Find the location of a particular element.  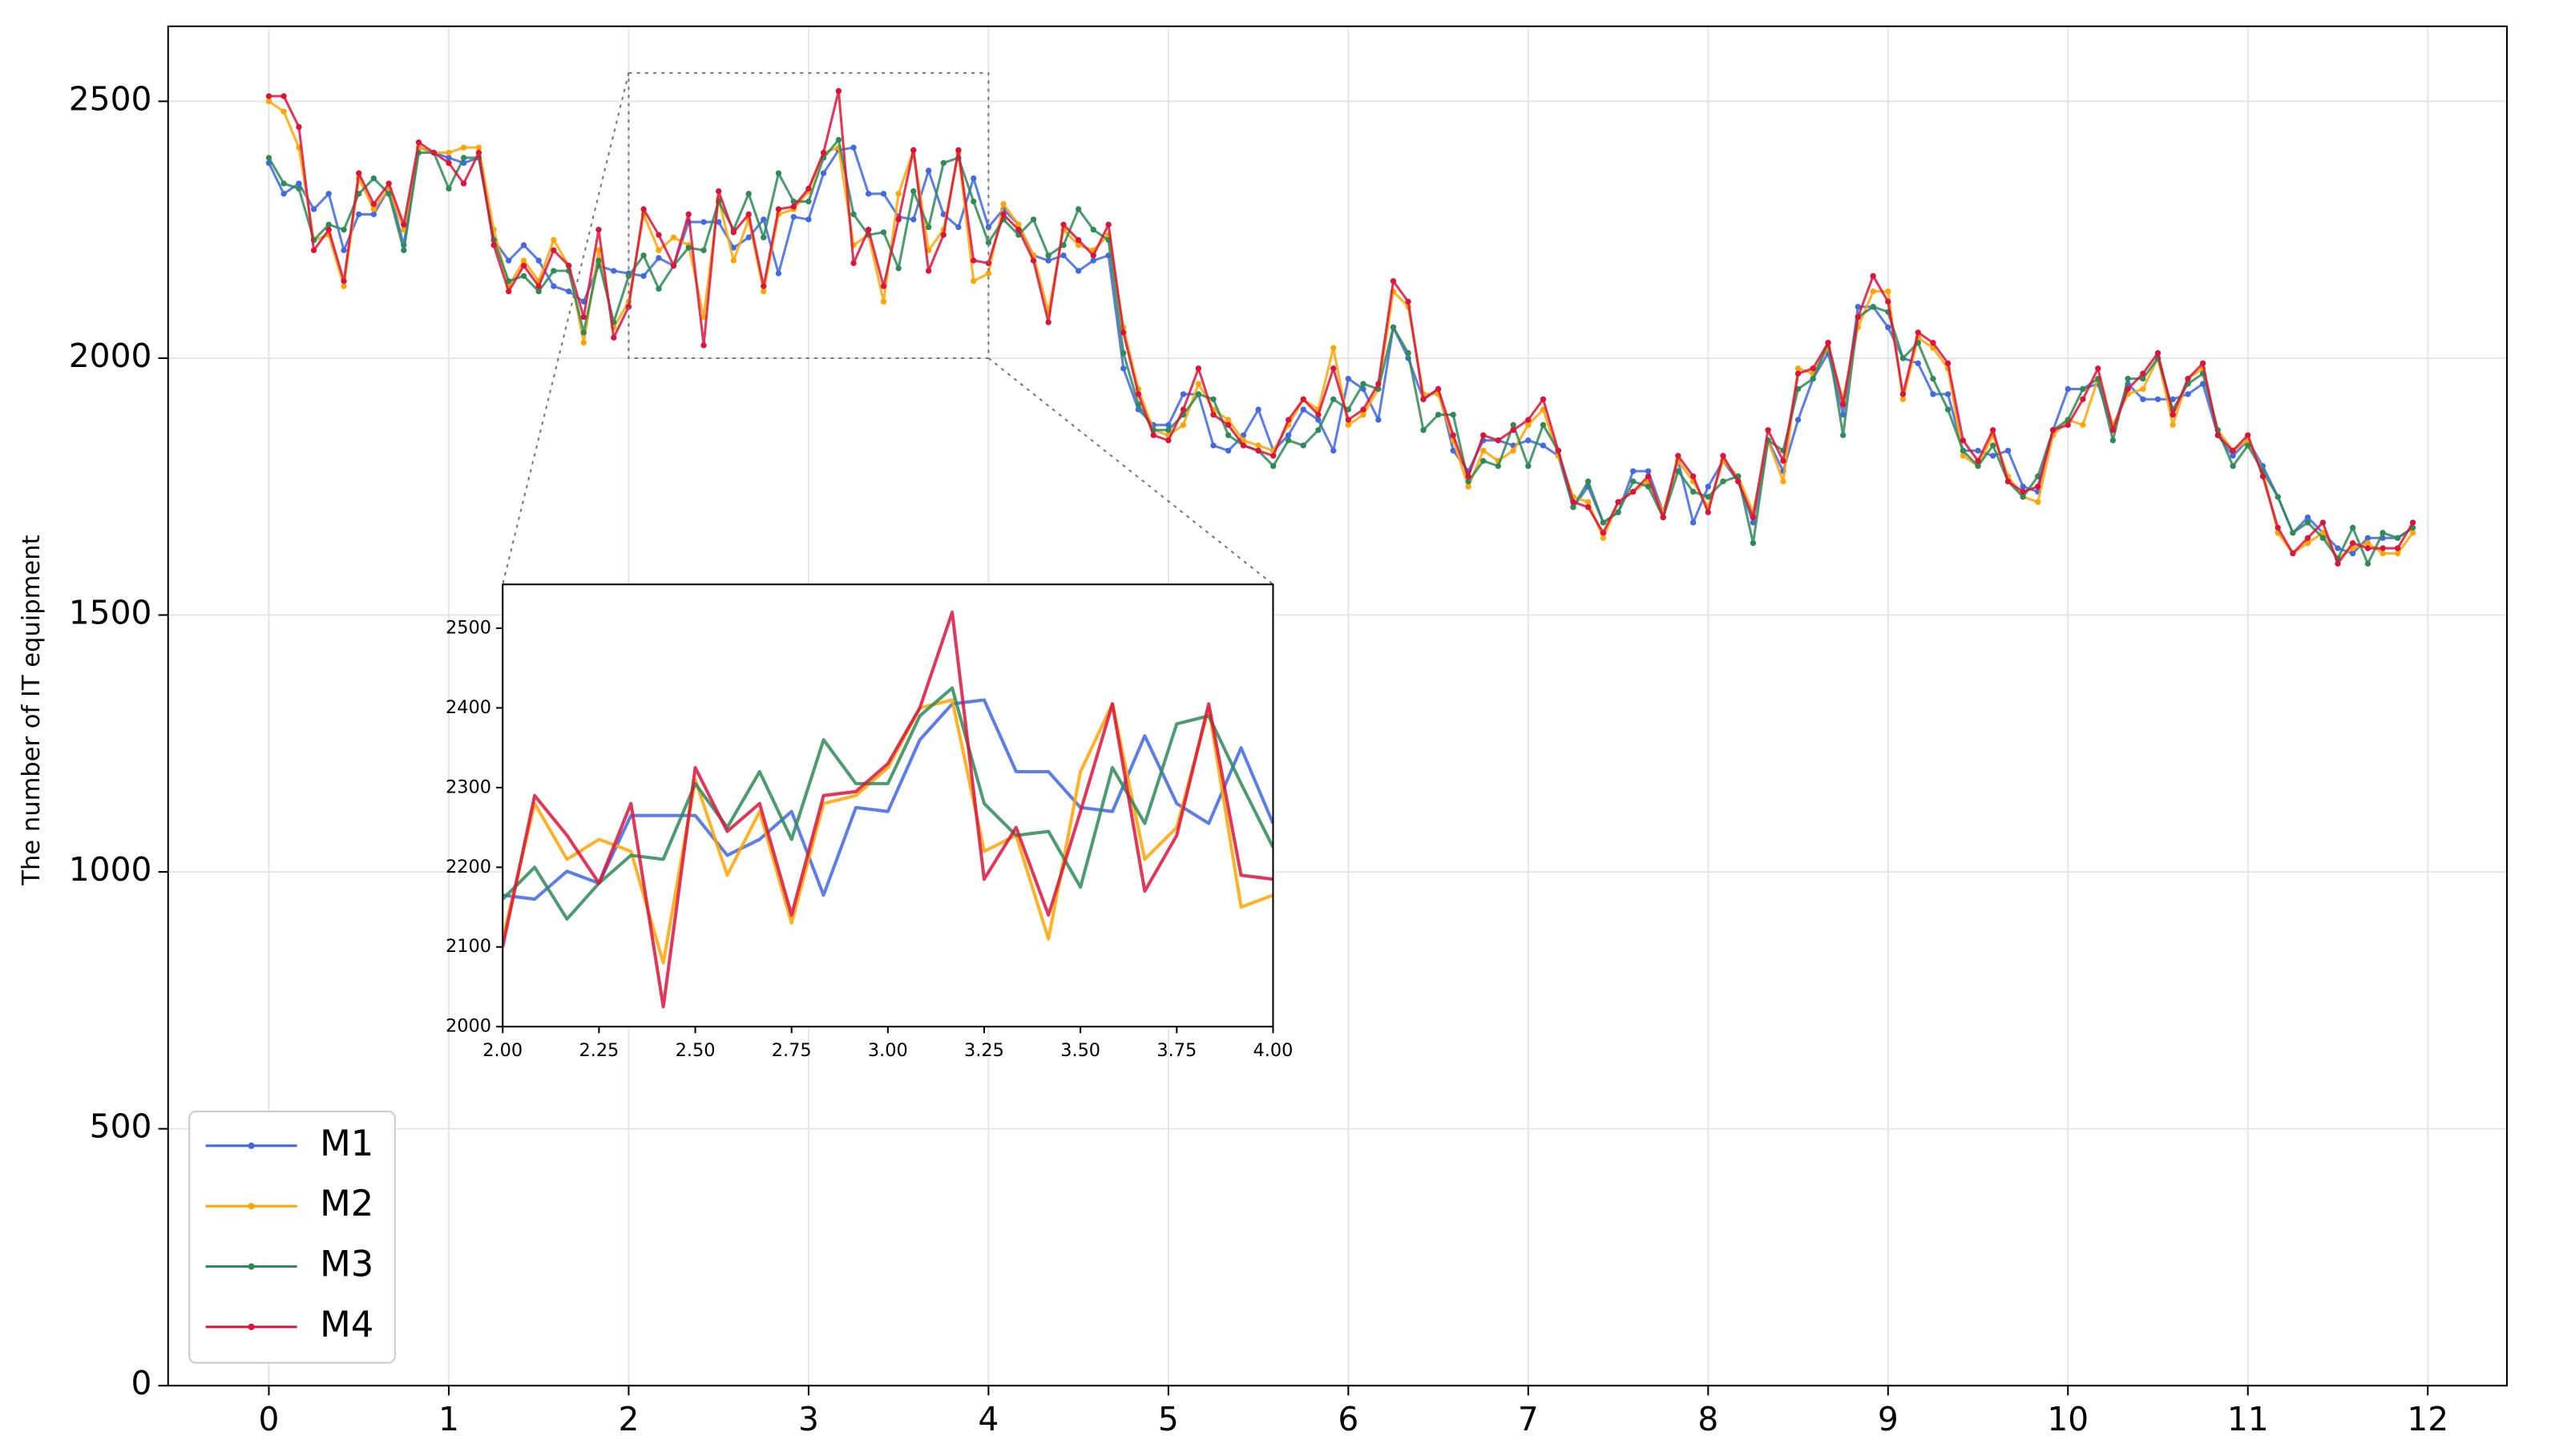

x-tick-label: 0 is located at coordinates (269, 1419).